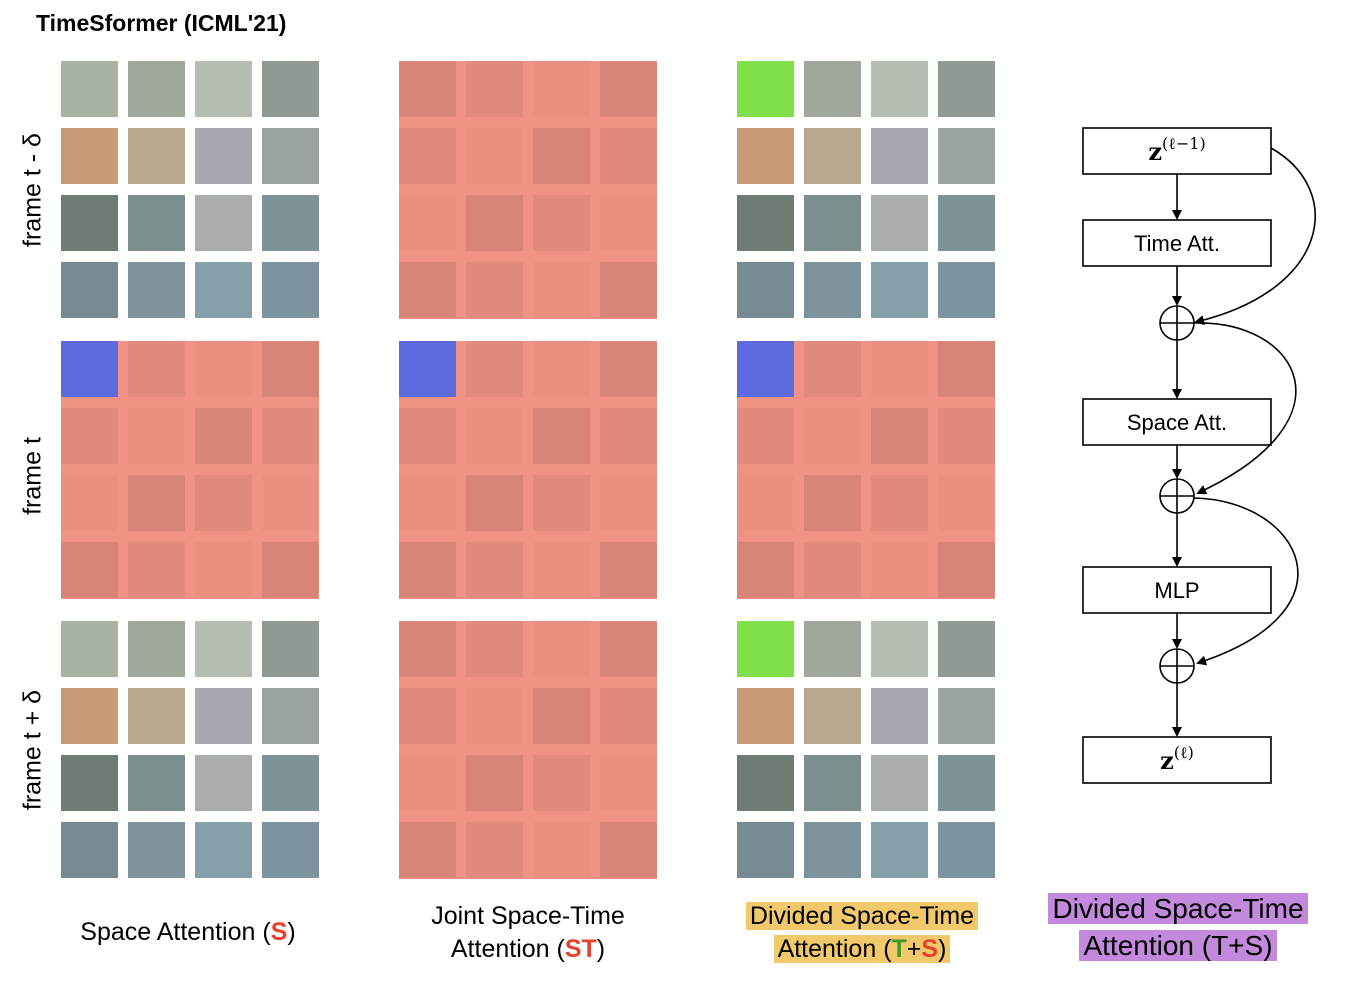 The width and height of the screenshot is (1350, 988). What do you see at coordinates (1177, 243) in the screenshot?
I see `time-att-label: Time Att.` at bounding box center [1177, 243].